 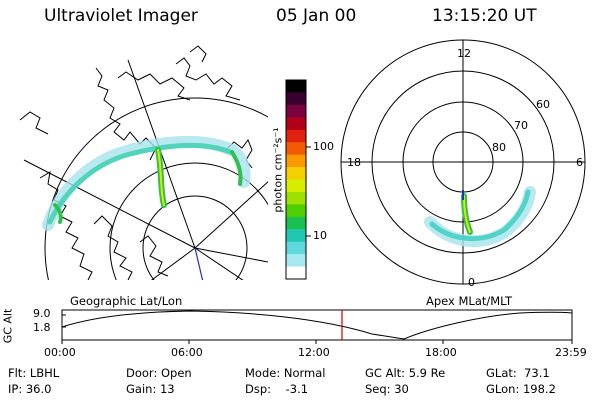 What do you see at coordinates (8, 326) in the screenshot?
I see `timeline-ylabel: GC Alt` at bounding box center [8, 326].